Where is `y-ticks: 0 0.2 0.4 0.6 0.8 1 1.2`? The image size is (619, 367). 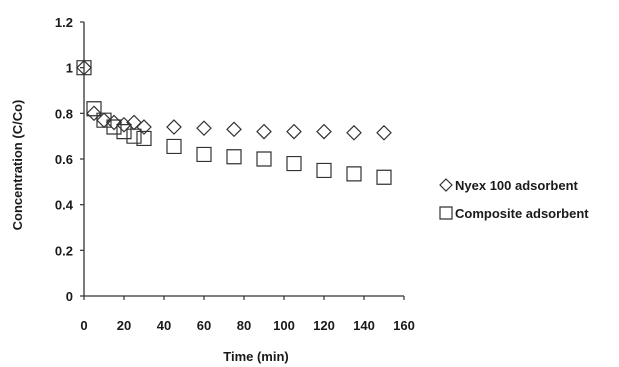 y-ticks: 0 0.2 0.4 0.6 0.8 1 1.2 is located at coordinates (69, 159).